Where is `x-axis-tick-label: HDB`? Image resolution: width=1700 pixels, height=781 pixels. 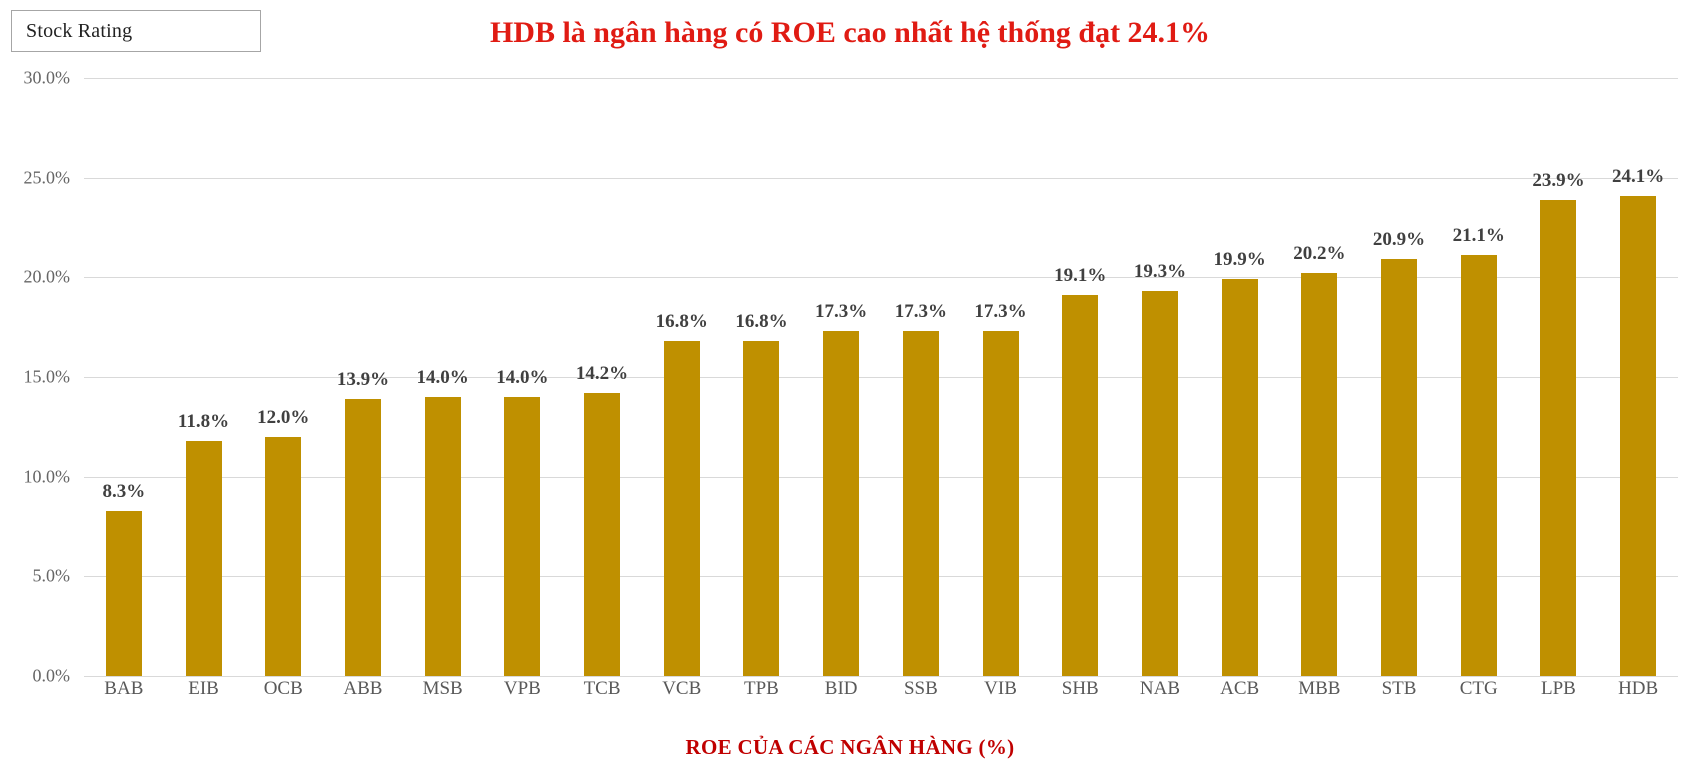
x-axis-tick-label: HDB is located at coordinates (1638, 688).